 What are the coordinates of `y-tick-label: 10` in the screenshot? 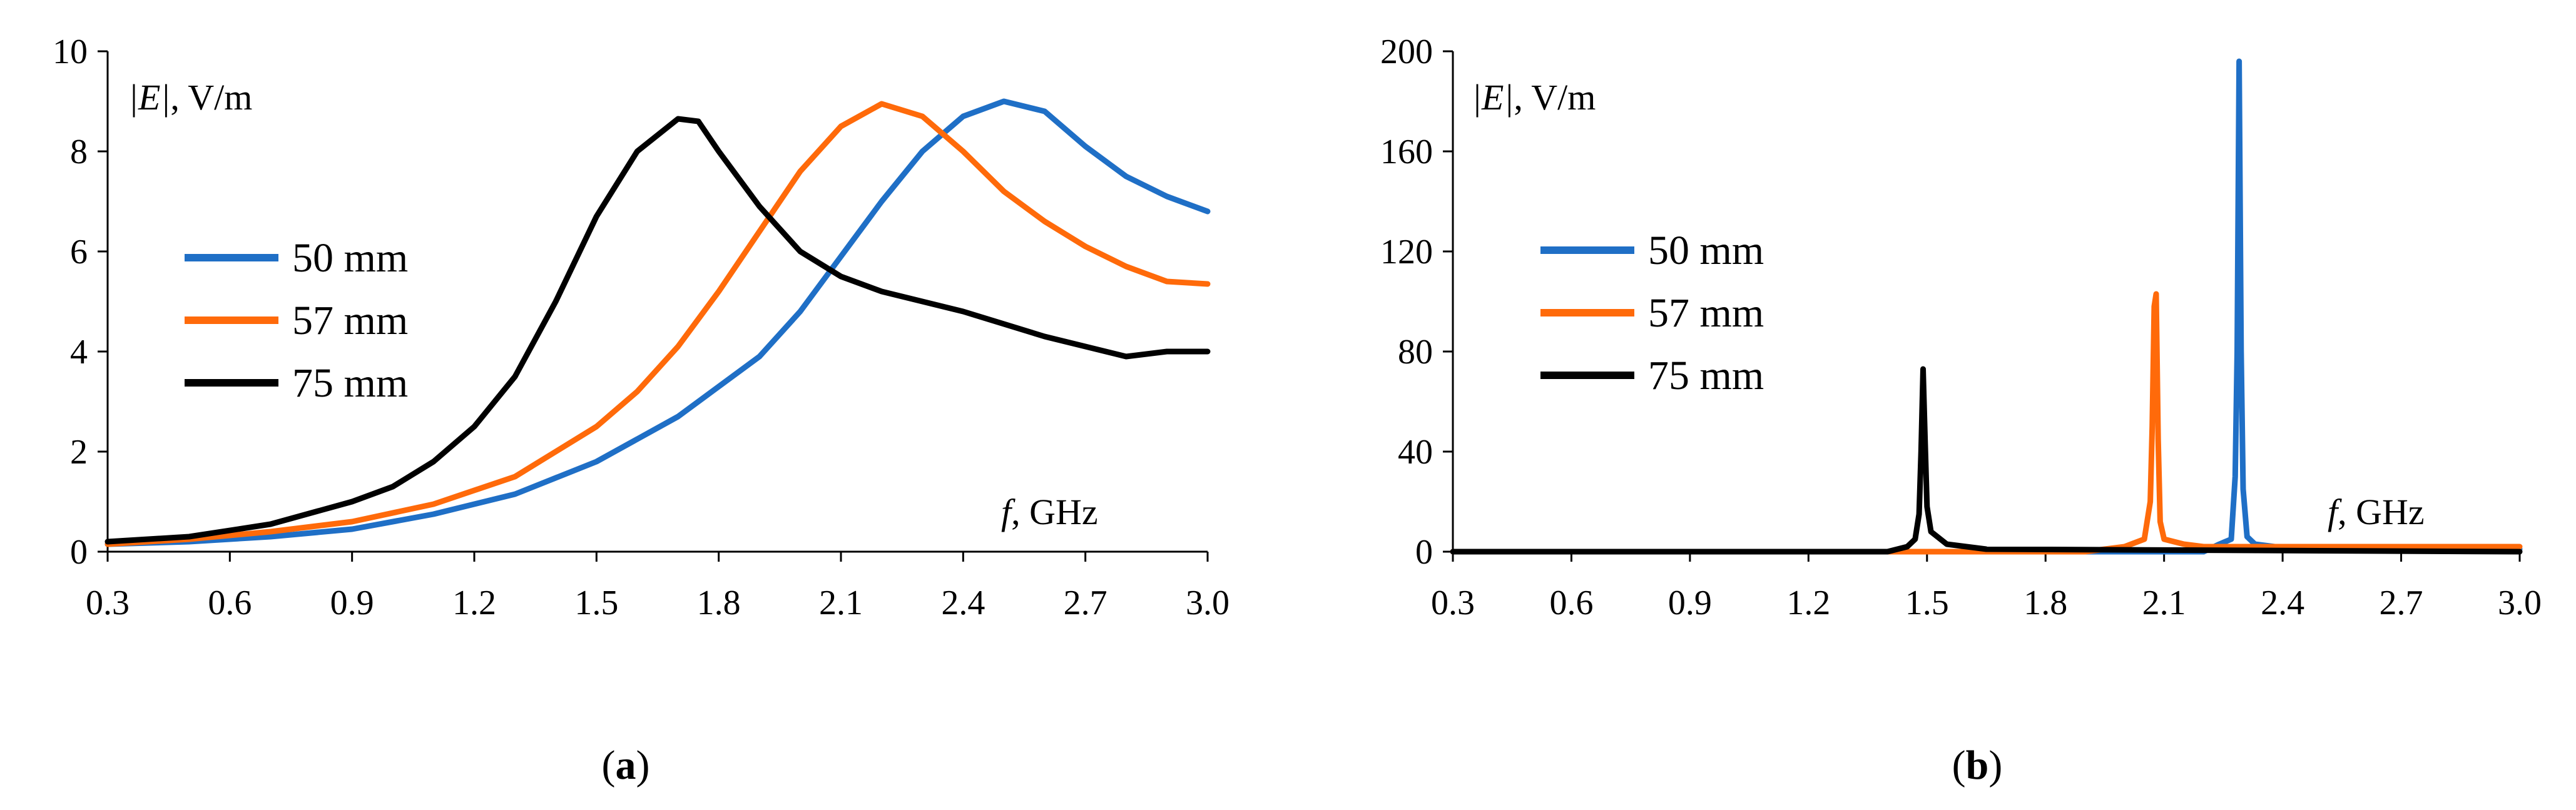 It's located at (70, 52).